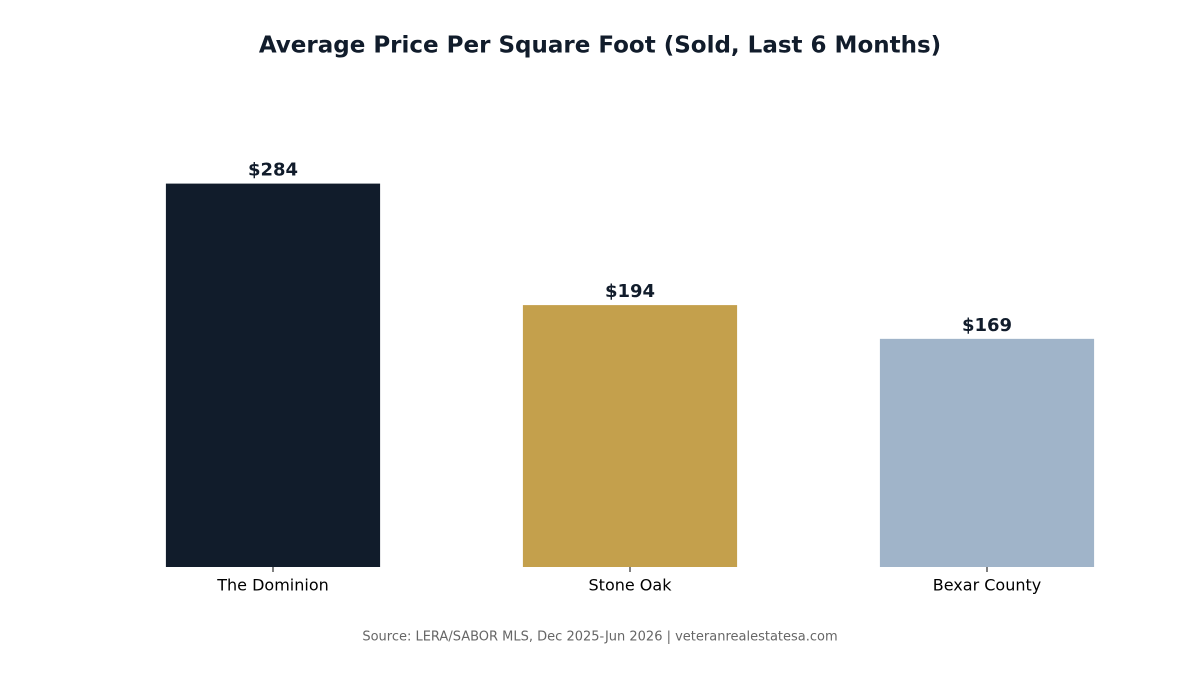 Image resolution: width=1200 pixels, height=675 pixels. Describe the element at coordinates (631, 585) in the screenshot. I see `x-tick-label: Stone Oak` at that location.